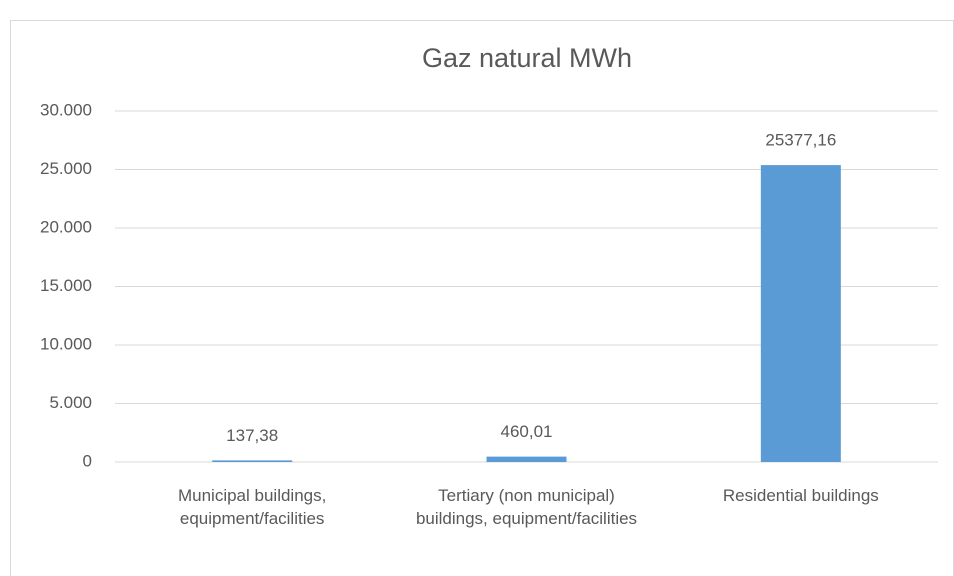  I want to click on y-tick-label: 10.000, so click(66, 343).